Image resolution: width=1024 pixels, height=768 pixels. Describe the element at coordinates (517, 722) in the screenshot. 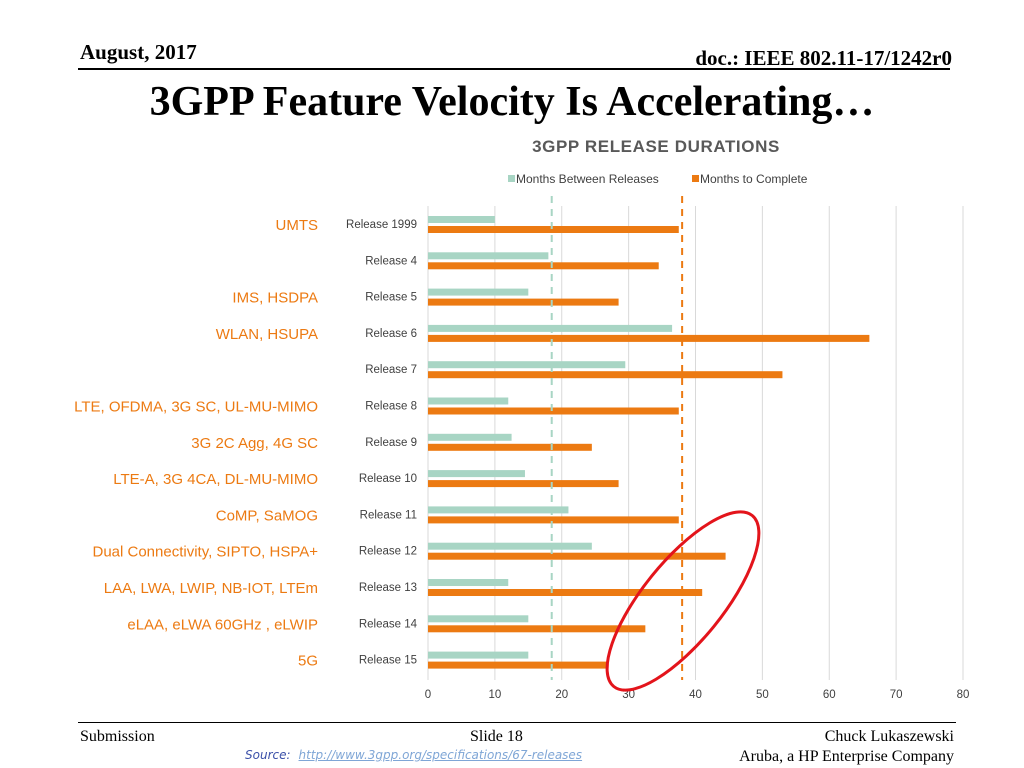

I see `footer-rule` at that location.